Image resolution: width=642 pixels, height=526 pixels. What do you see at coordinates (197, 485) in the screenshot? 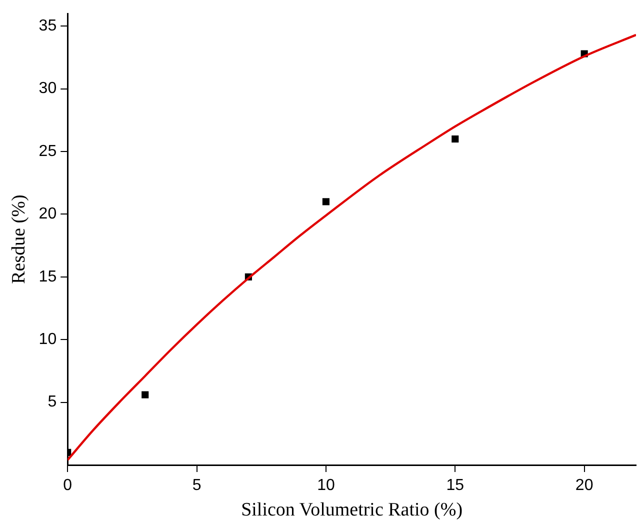
I see `x-tick-label: 5` at bounding box center [197, 485].